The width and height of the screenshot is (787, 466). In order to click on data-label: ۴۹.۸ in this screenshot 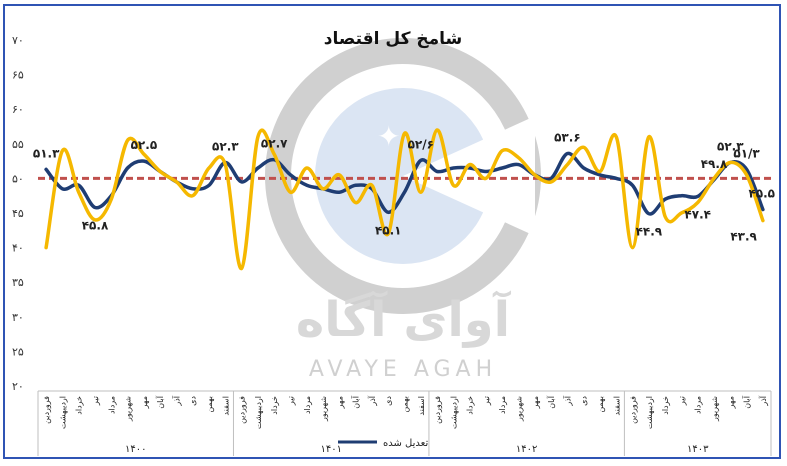, I will do `click(714, 164)`.